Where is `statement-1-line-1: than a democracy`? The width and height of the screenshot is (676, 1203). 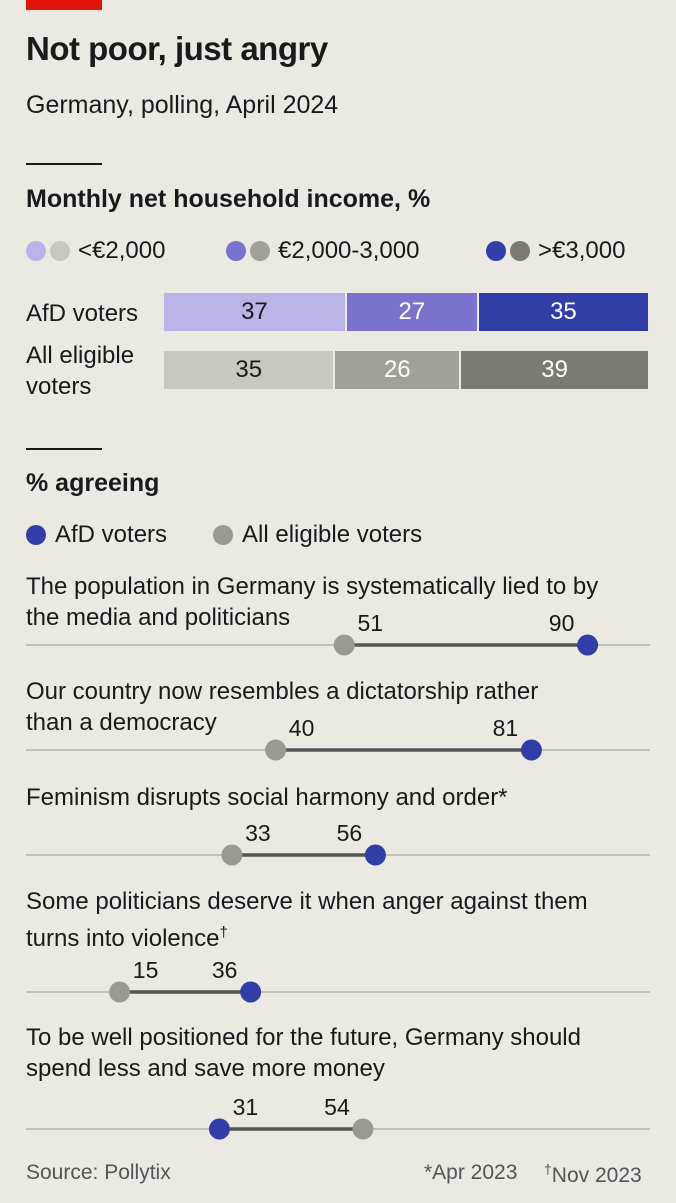
statement-1-line-1: than a democracy is located at coordinates (121, 722).